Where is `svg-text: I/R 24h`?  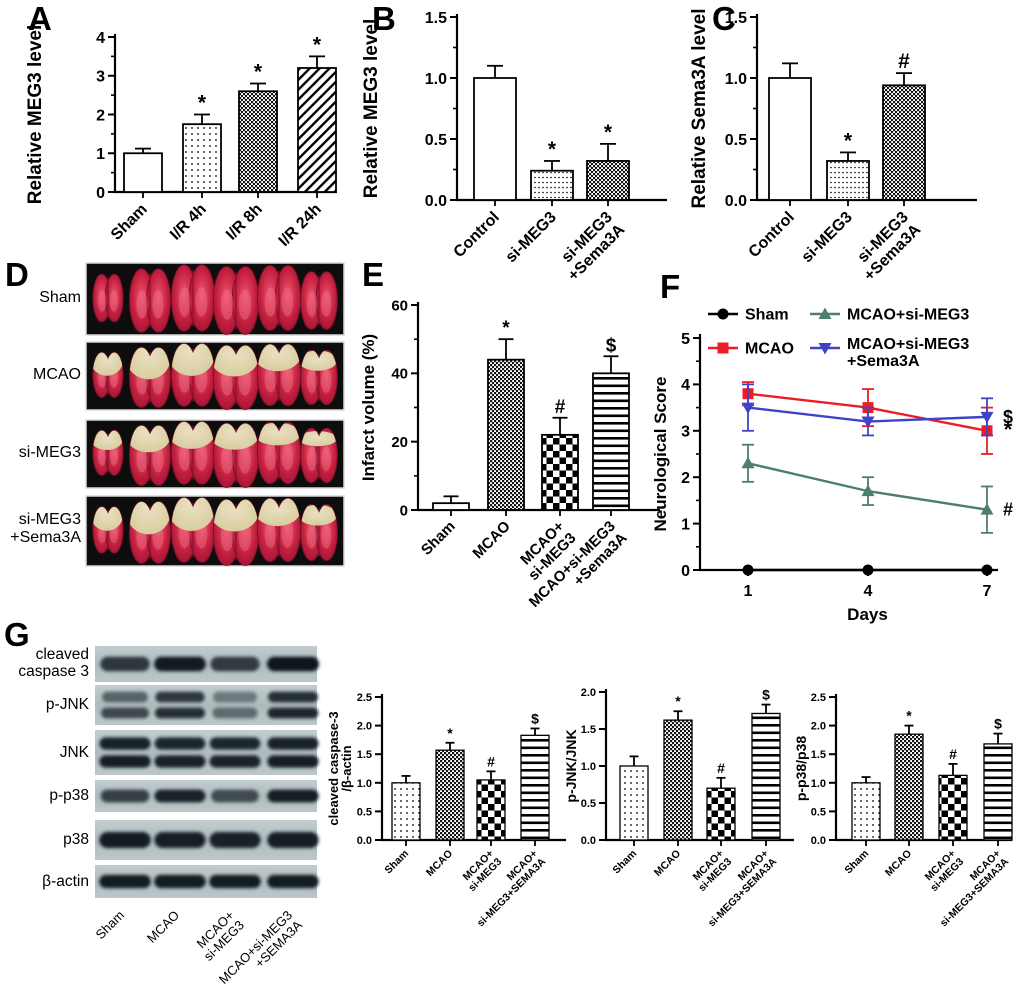
svg-text: I/R 24h is located at coordinates (300, 225).